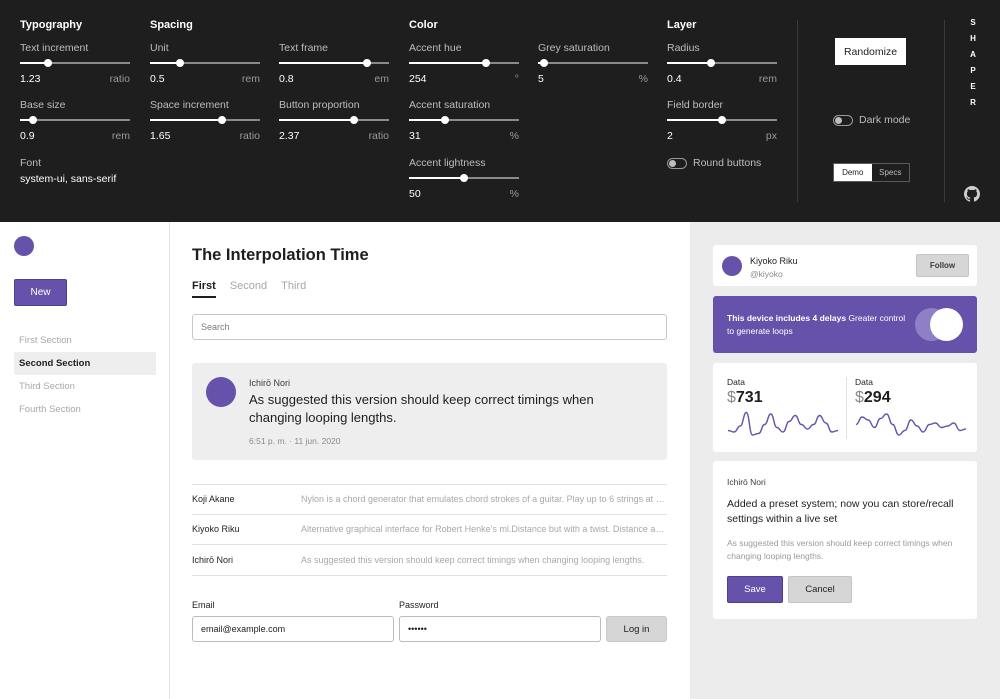 The height and width of the screenshot is (699, 1000). What do you see at coordinates (54, 48) in the screenshot?
I see `text-increment-label: Text increment` at bounding box center [54, 48].